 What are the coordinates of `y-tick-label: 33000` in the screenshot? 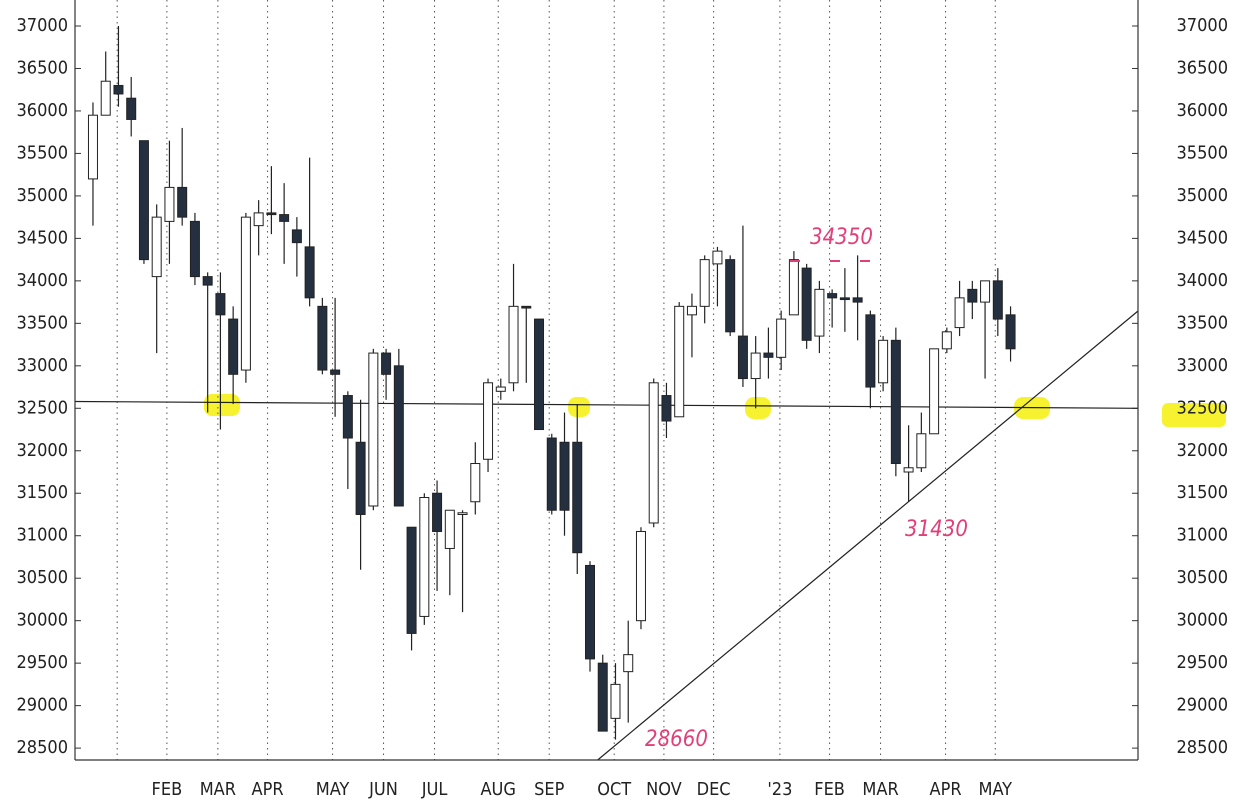 It's located at (42, 365).